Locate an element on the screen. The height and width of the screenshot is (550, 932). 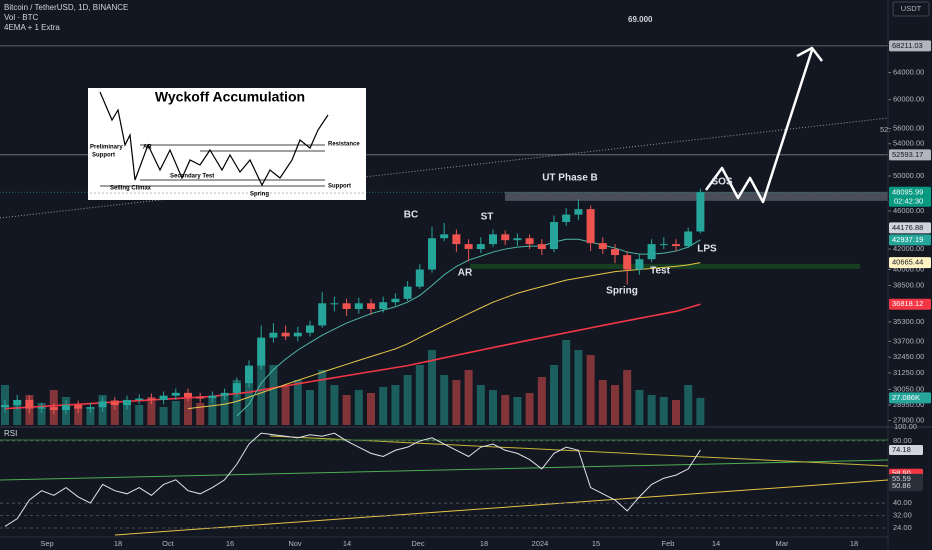
price-marker-label: 44176.88 is located at coordinates (907, 227).